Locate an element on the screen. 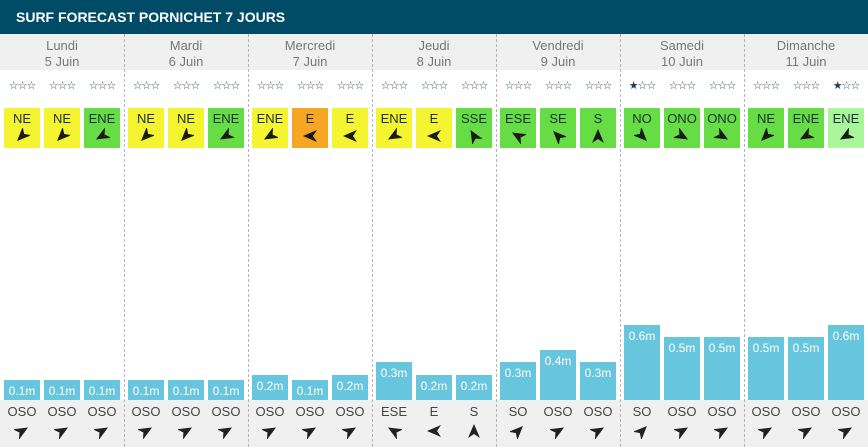  forecast-slot: ☆☆☆ ENE 0.3m ESE is located at coordinates (394, 240).